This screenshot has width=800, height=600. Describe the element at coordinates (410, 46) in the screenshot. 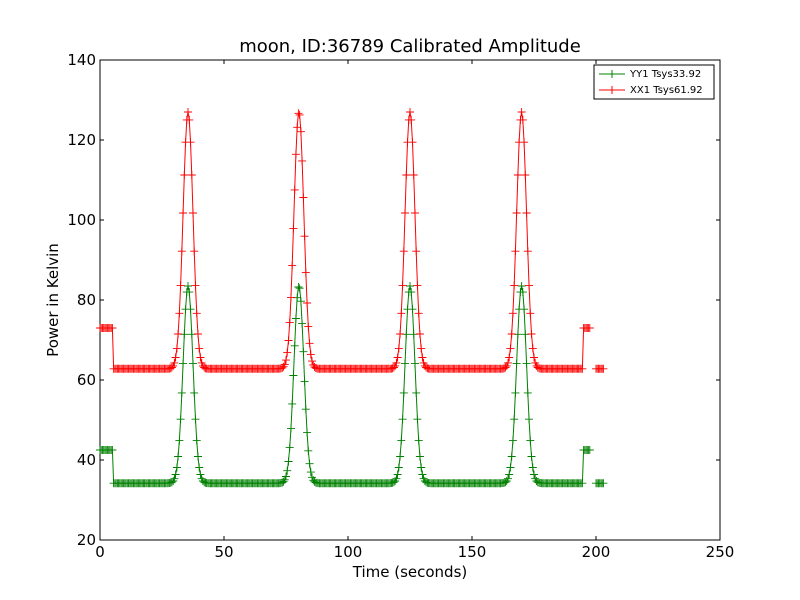

I see `chart-title: moon, ID:36789 Calibrated Amplitude` at that location.